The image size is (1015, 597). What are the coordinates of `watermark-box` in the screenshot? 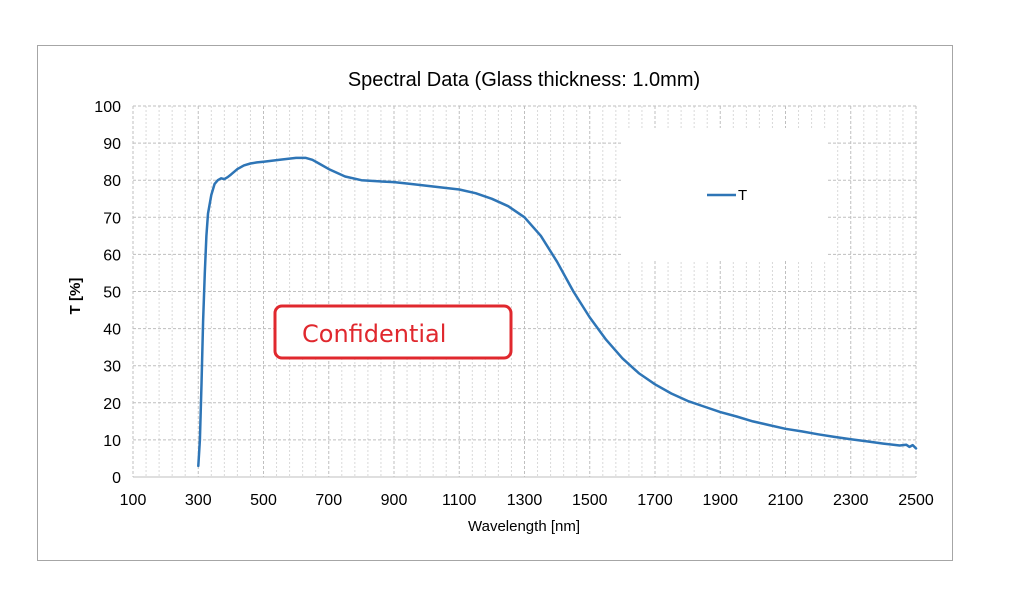 It's located at (393, 332).